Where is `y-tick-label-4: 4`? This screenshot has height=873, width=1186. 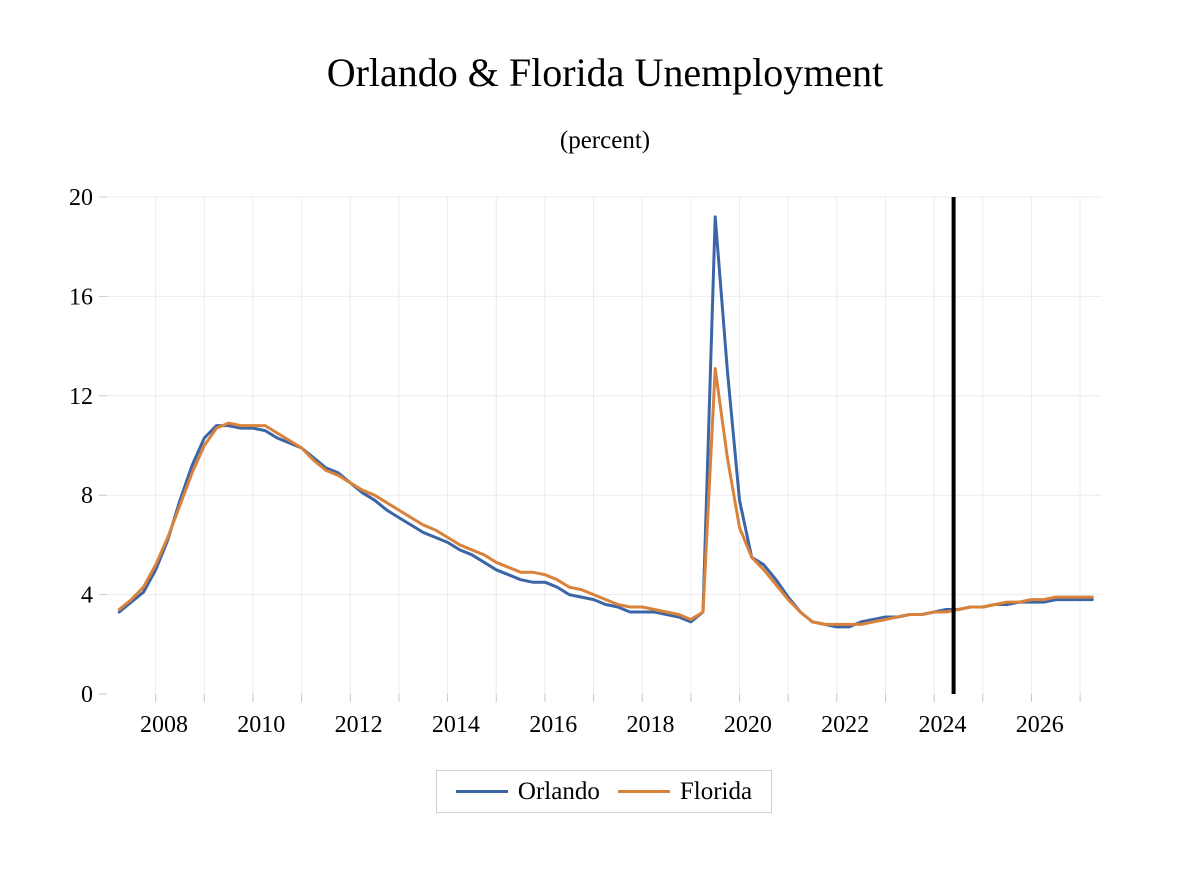
y-tick-label-4: 4 is located at coordinates (87, 596).